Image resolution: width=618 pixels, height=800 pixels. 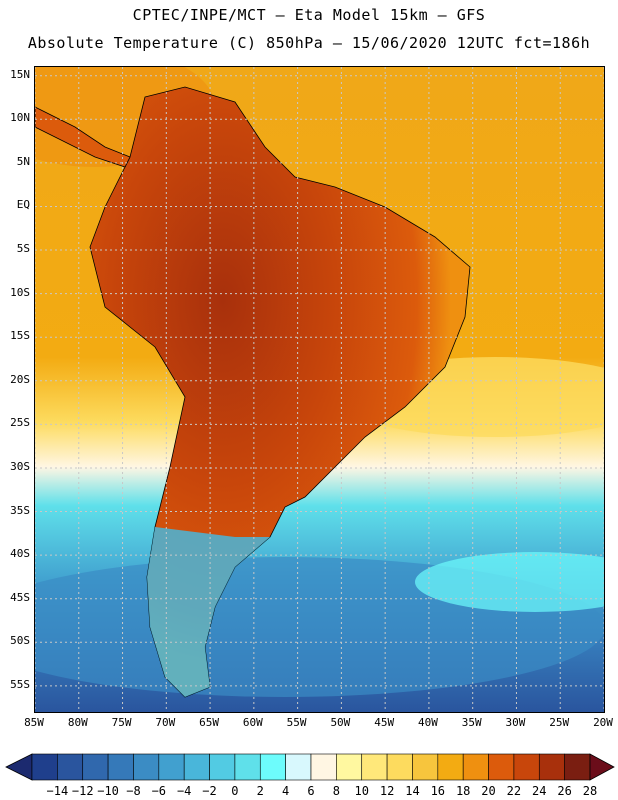 I want to click on colorbar-tick-label: 16, so click(x=438, y=791).